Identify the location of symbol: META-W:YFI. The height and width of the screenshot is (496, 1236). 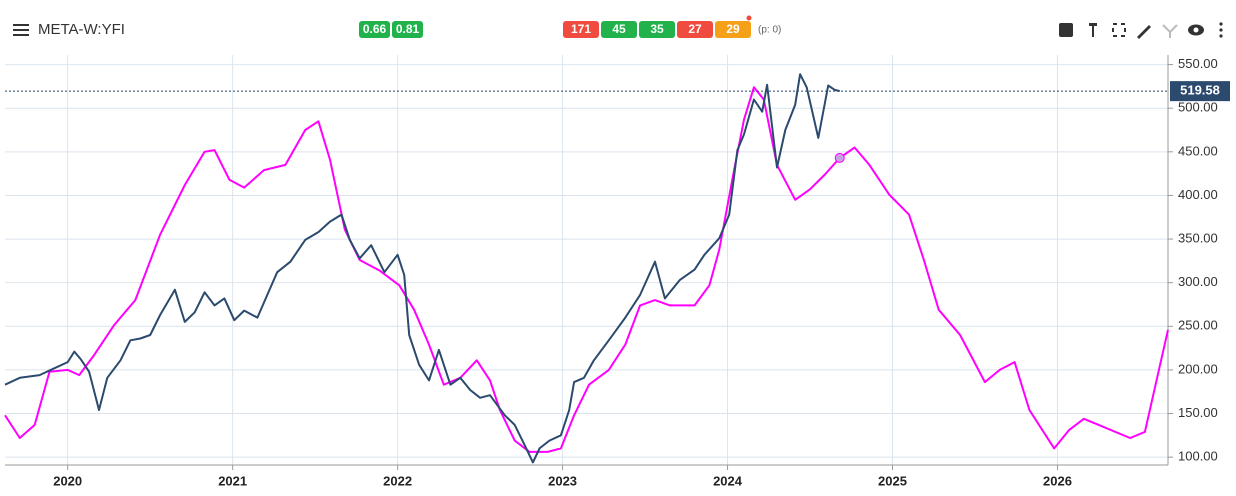
(81, 29).